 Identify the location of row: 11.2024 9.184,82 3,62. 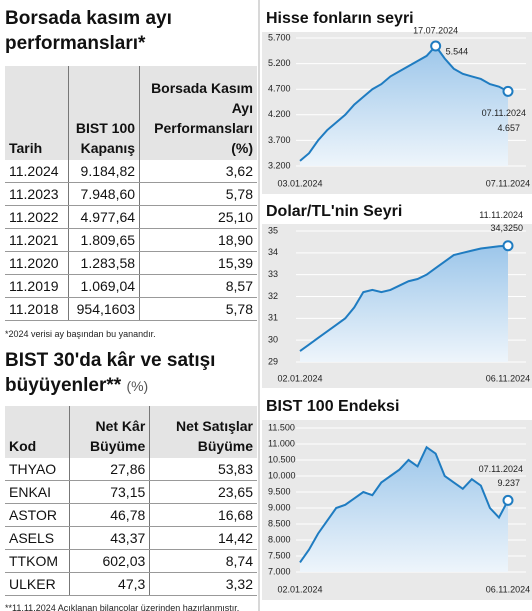
(131, 171).